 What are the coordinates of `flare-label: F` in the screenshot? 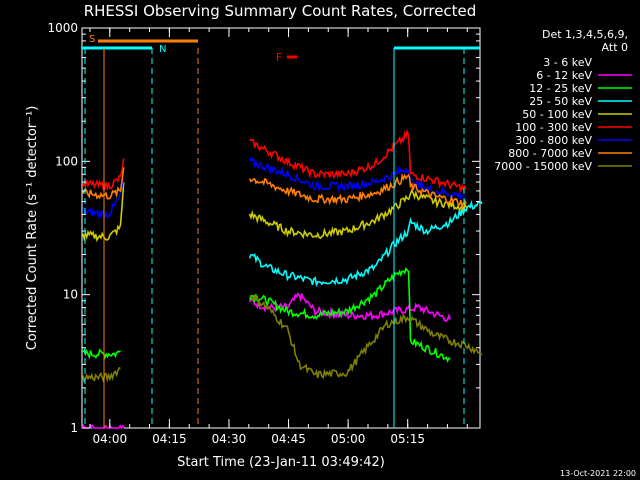 It's located at (279, 57).